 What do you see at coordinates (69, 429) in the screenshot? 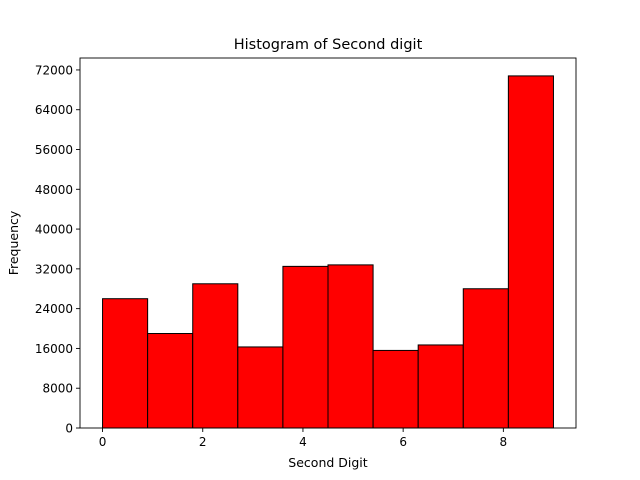
I see `y-tick-label: 0` at bounding box center [69, 429].